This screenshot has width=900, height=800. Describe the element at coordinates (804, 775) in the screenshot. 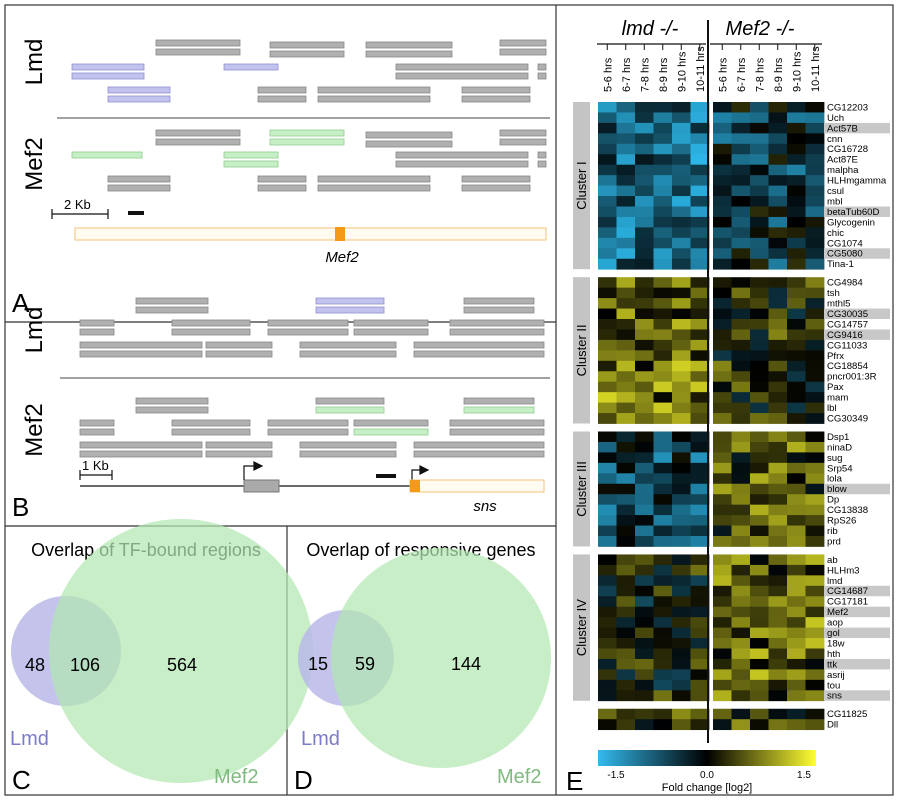

I see `colorbar-tick-high: 1.5` at that location.